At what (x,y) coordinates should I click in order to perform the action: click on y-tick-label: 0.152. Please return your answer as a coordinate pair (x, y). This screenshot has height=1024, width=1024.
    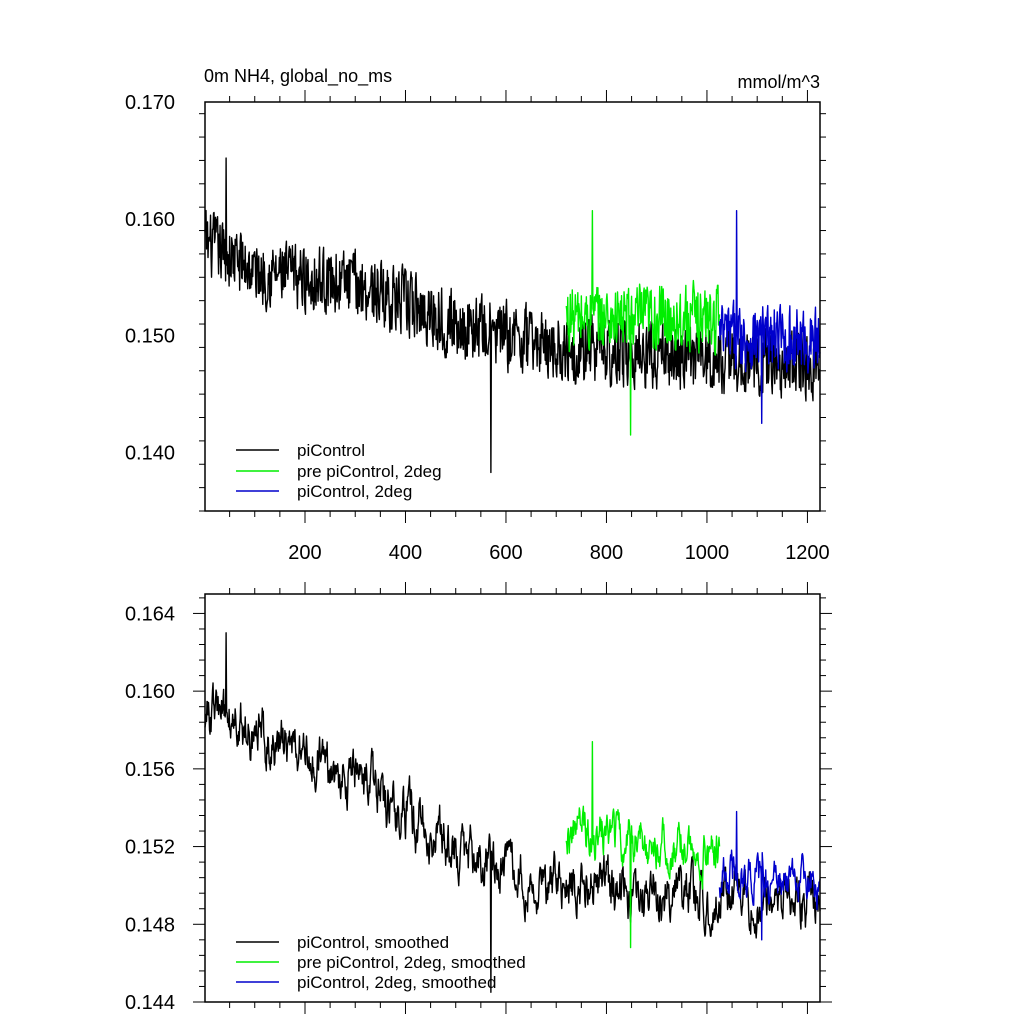
    Looking at the image, I should click on (150, 848).